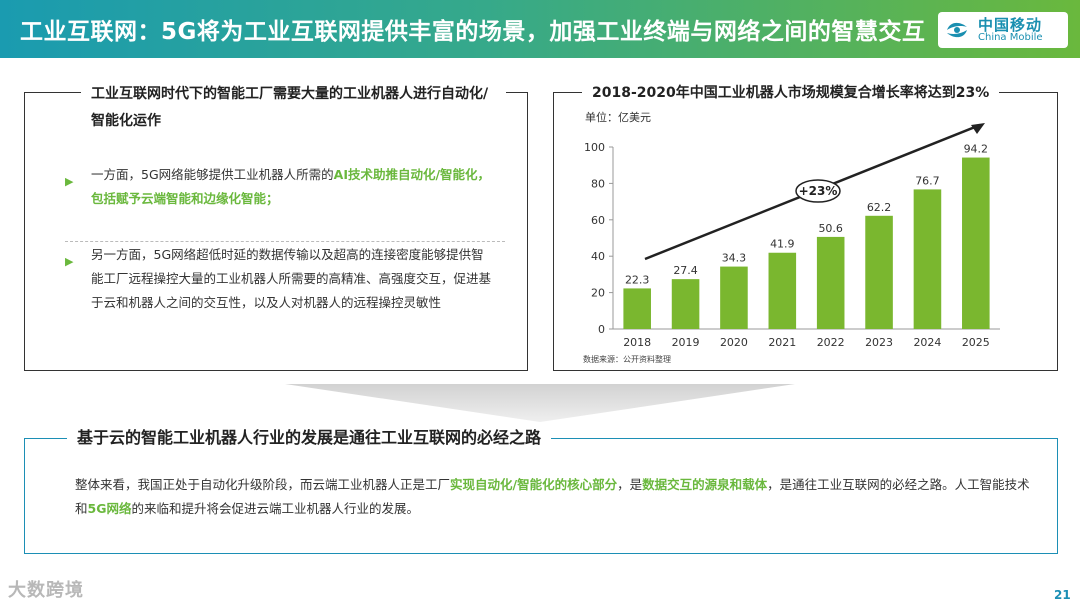 Image resolution: width=1080 pixels, height=608 pixels. What do you see at coordinates (879, 207) in the screenshot?
I see `value-label: 62.2` at bounding box center [879, 207].